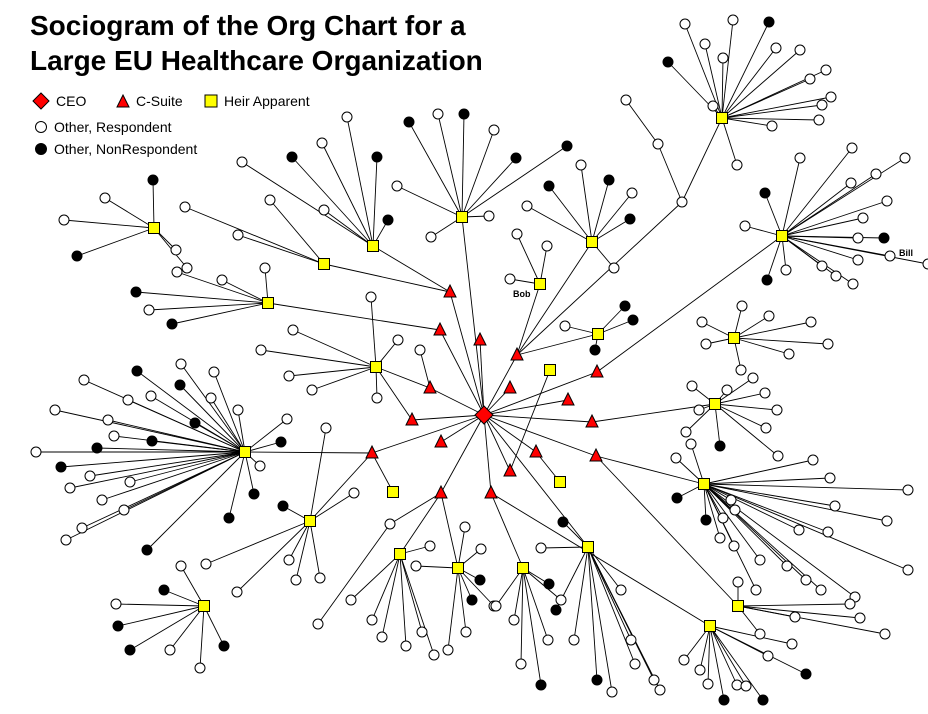 Image resolution: width=928 pixels, height=714 pixels. Describe the element at coordinates (159, 101) in the screenshot. I see `legend-label-csuite: C-Suite` at that location.